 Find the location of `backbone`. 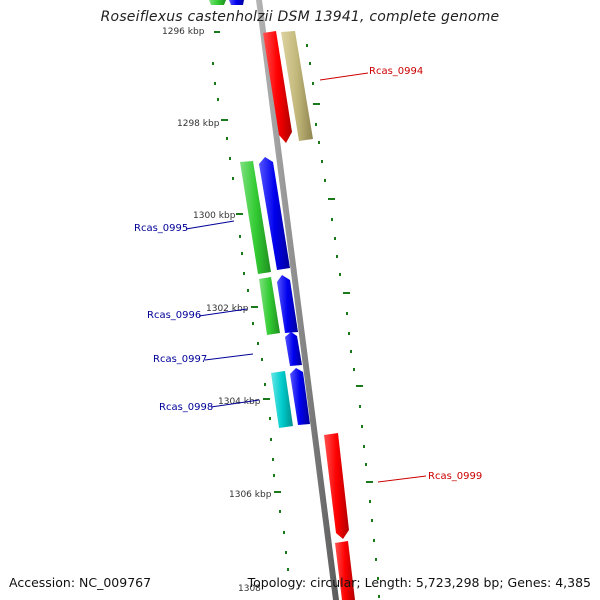

backbone is located at coordinates (297, 300).